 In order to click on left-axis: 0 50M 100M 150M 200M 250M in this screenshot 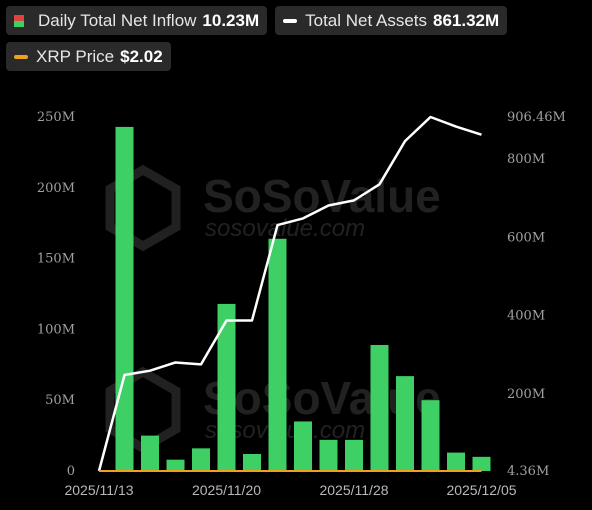, I will do `click(56, 294)`.